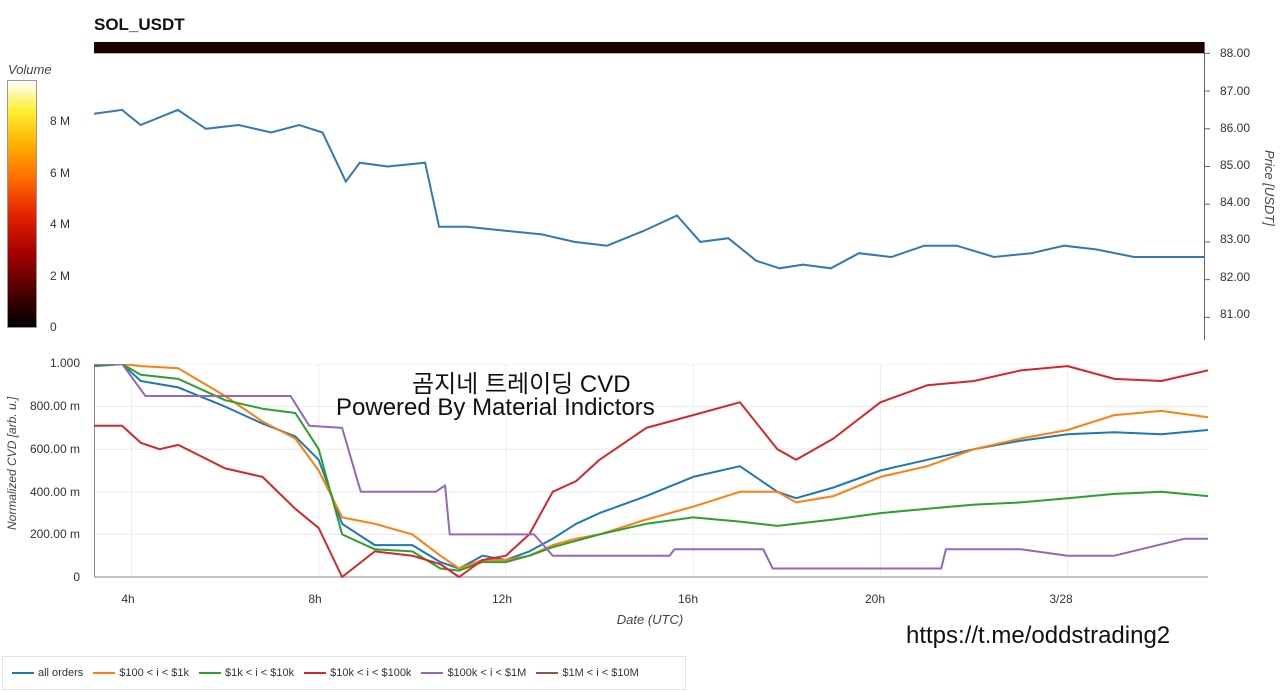 Image resolution: width=1280 pixels, height=692 pixels. I want to click on legend-label: all orders, so click(61, 673).